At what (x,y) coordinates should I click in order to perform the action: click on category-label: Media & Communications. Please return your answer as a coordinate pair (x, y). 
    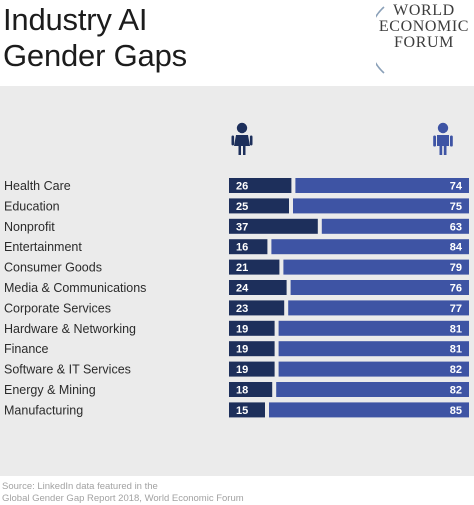
    Looking at the image, I should click on (75, 288).